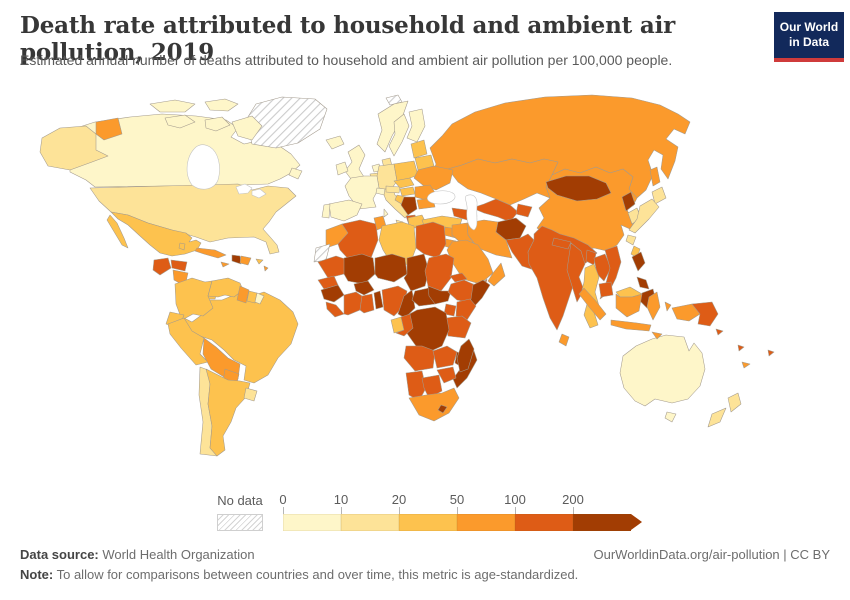 This screenshot has width=850, height=600. Describe the element at coordinates (236, 259) in the screenshot. I see `region-haiti` at that location.